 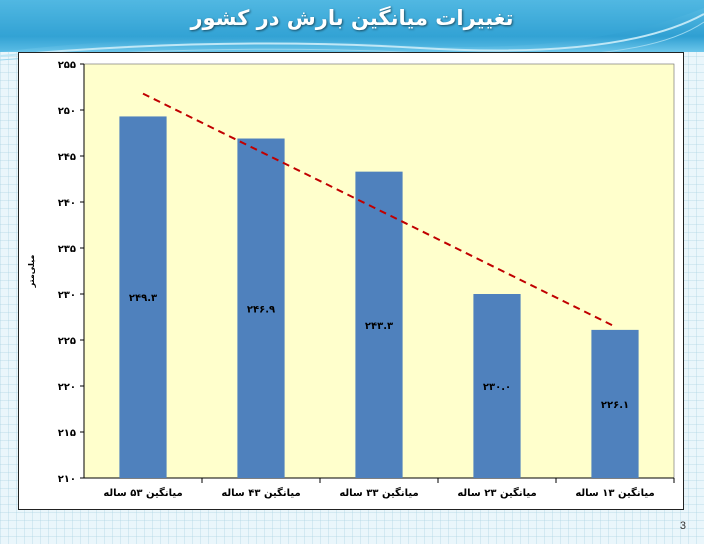 What do you see at coordinates (67, 433) in the screenshot?
I see `y-tick-label: ۲۱۵` at bounding box center [67, 433].